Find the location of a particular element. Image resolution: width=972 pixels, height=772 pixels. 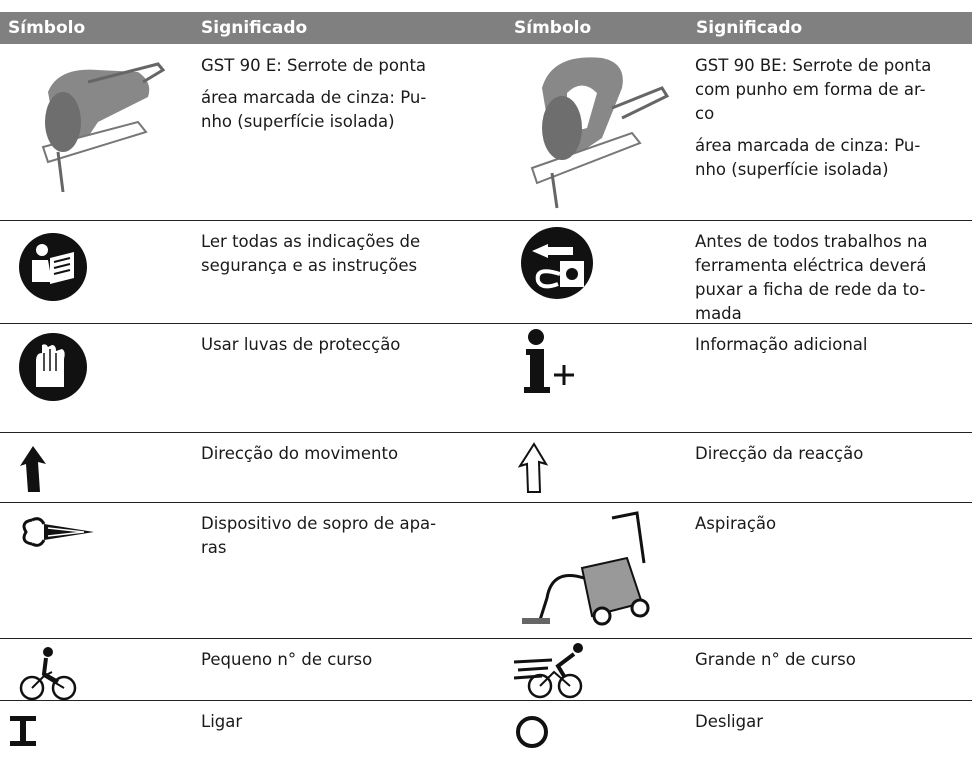

text-line: Desligar is located at coordinates (729, 721).